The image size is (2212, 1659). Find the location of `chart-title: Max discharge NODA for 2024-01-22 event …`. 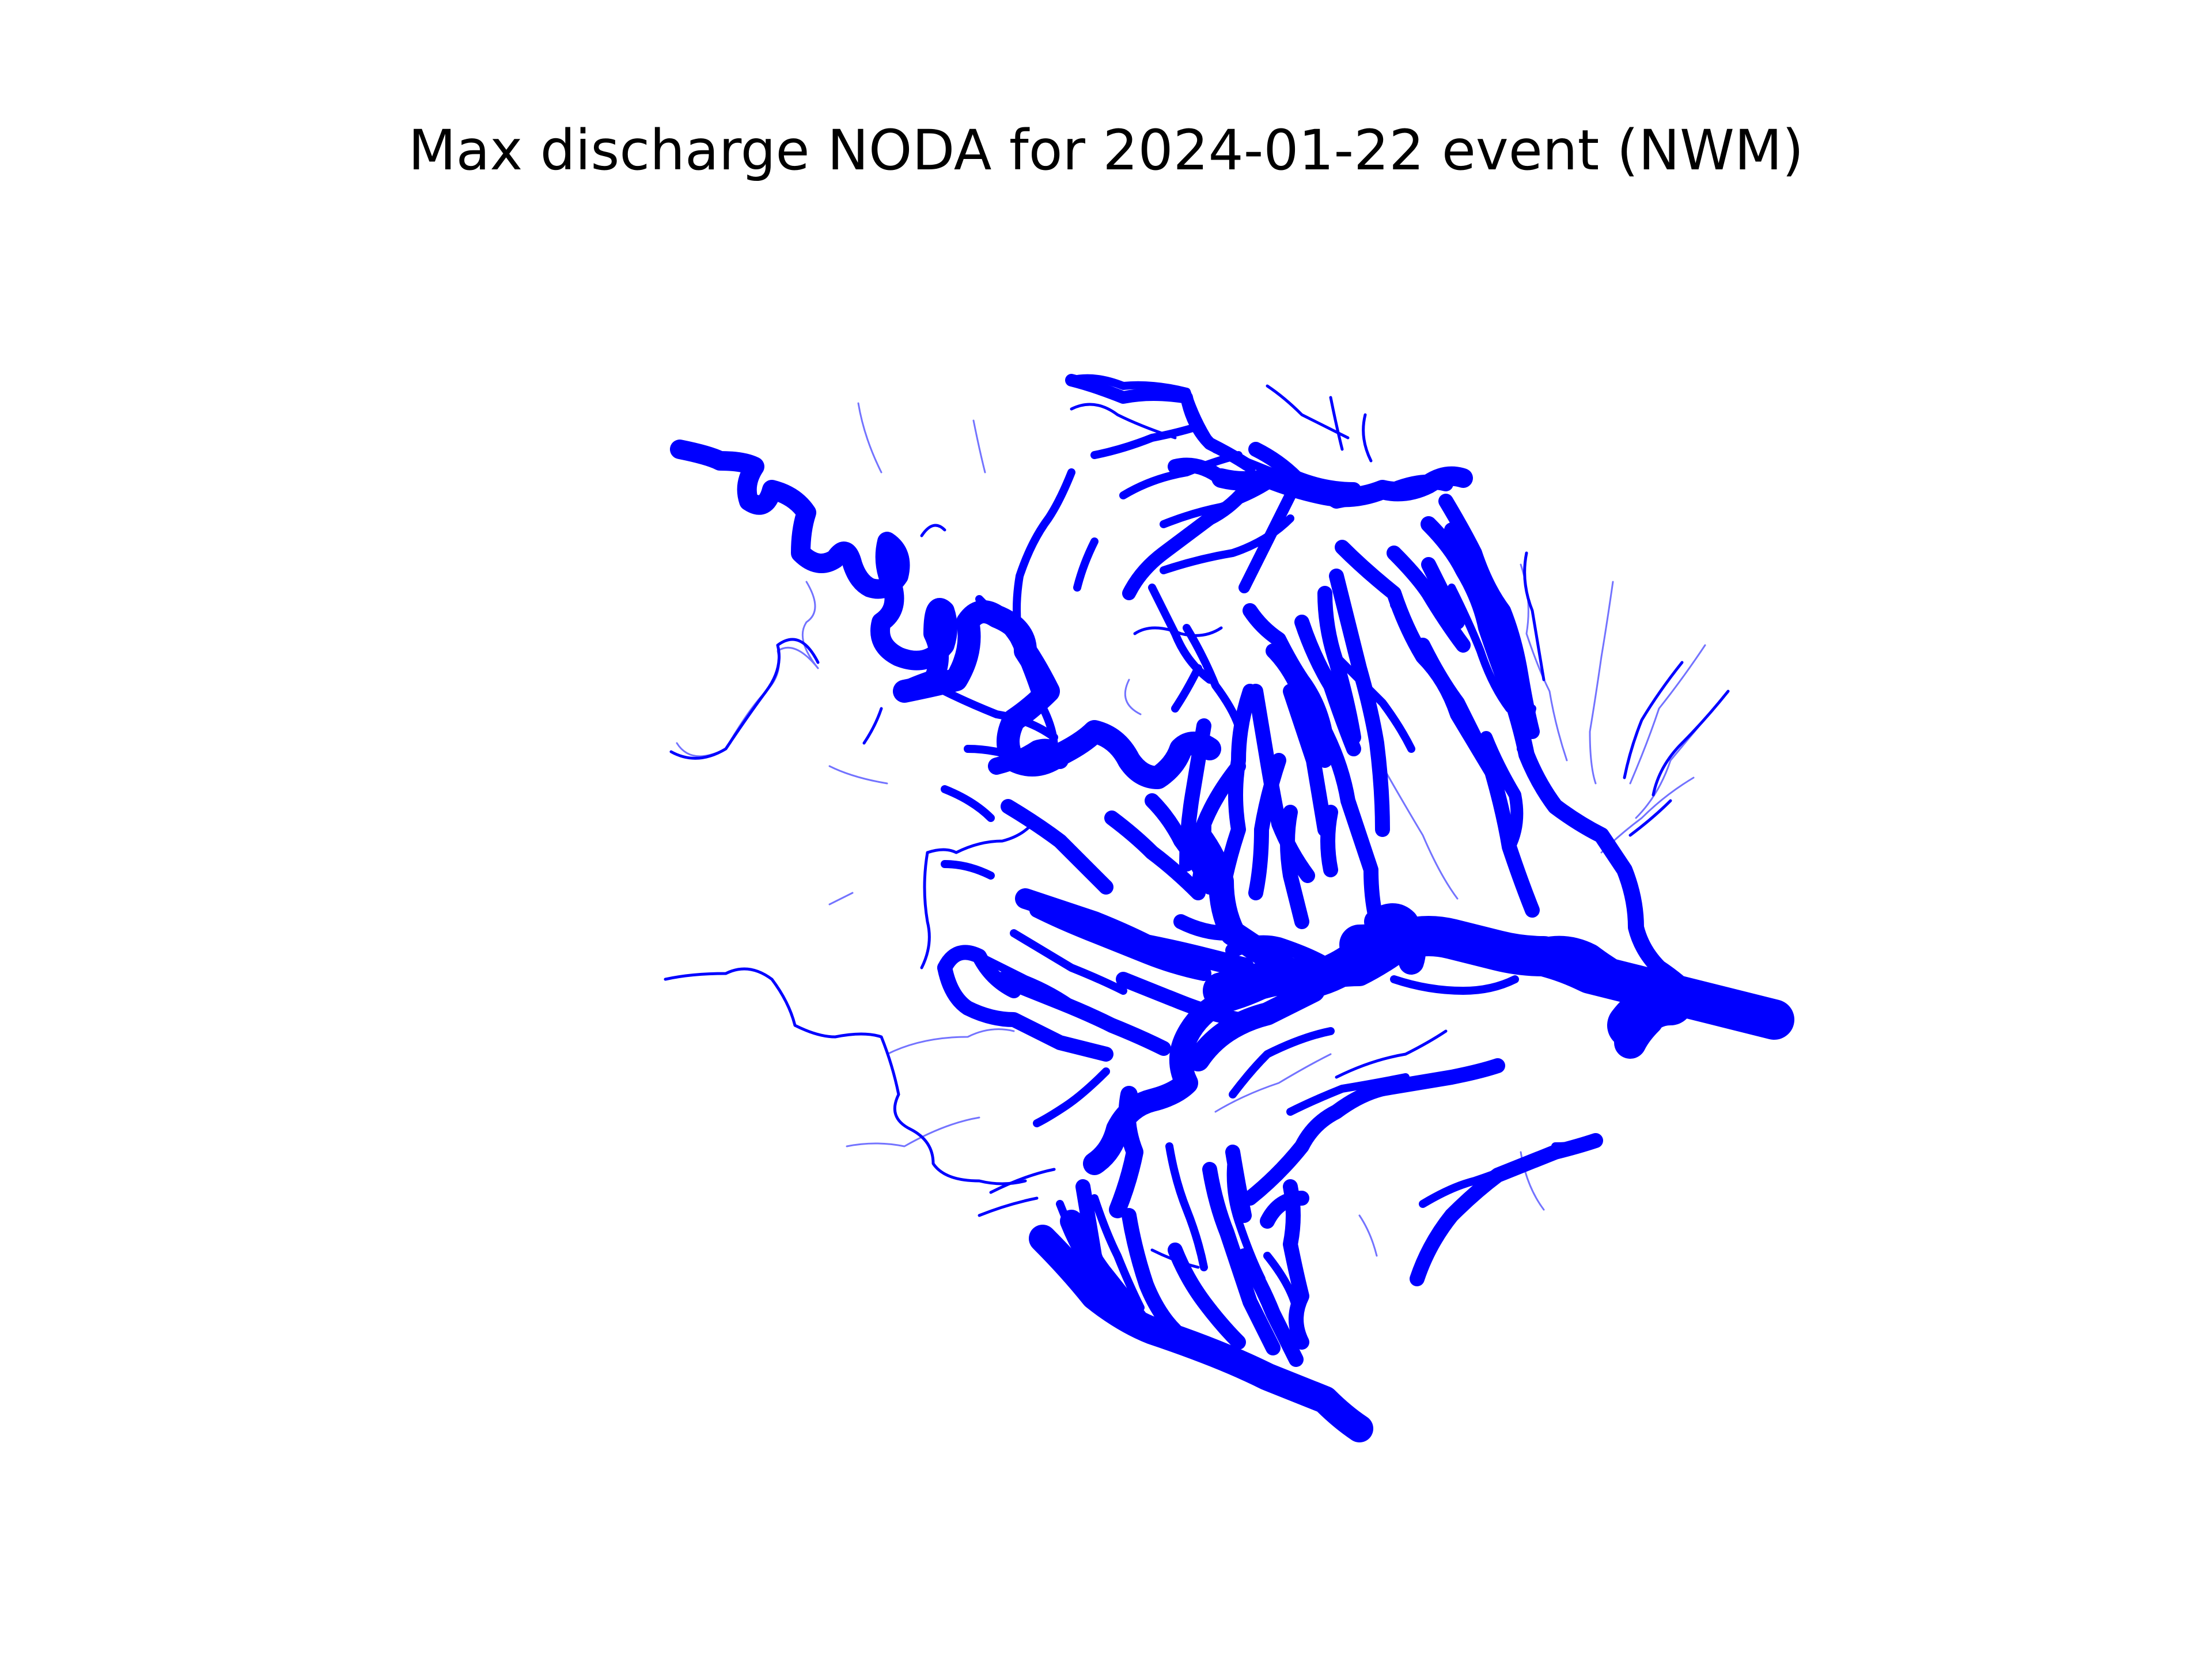

chart-title: Max discharge NODA for 2024-01-22 event … is located at coordinates (1106, 150).